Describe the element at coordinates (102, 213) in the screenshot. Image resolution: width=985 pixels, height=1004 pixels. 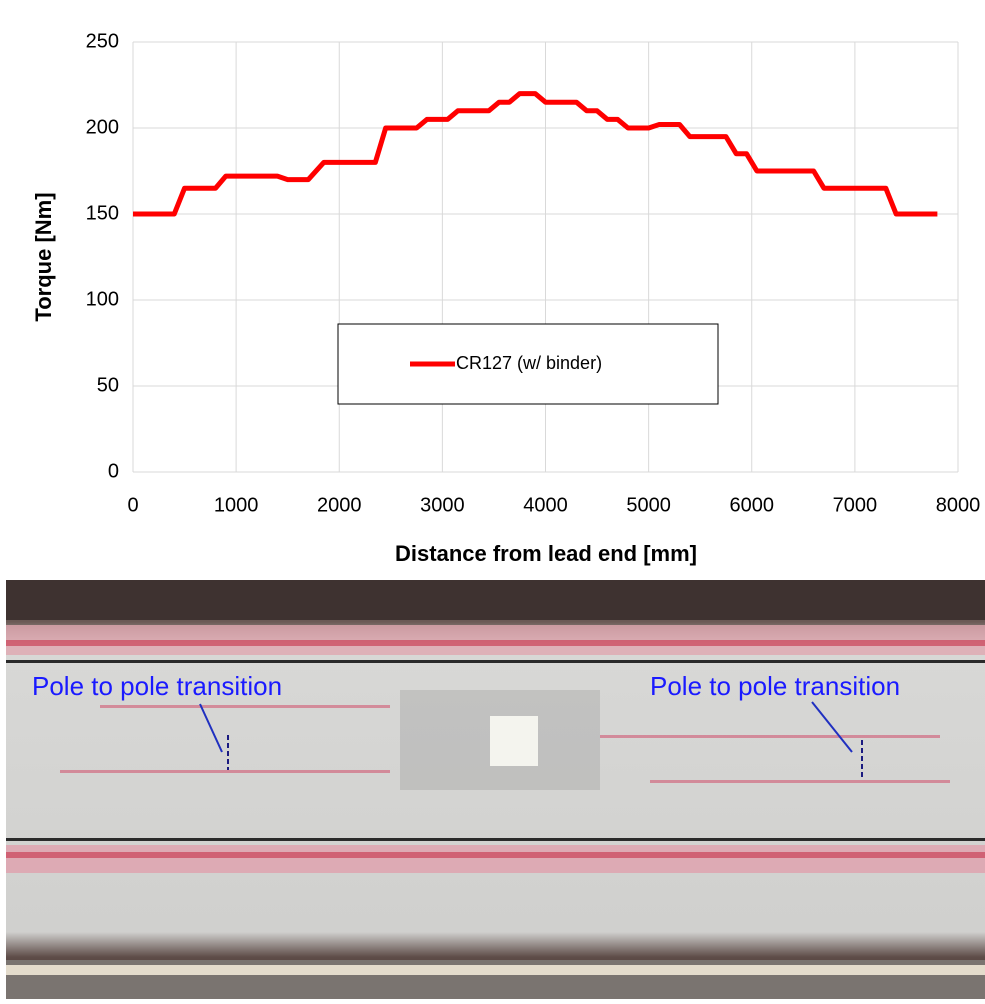
I see `y-tick-label: 150` at that location.